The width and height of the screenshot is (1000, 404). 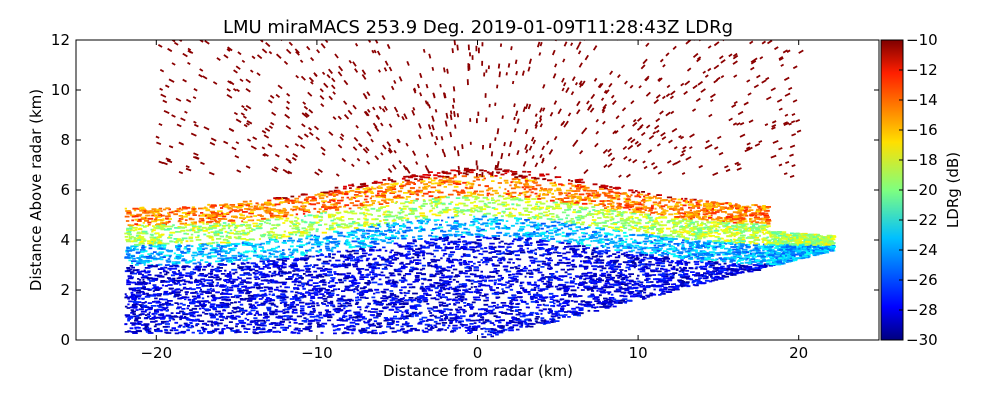 I want to click on y-tick-label: 10, so click(x=60, y=90).